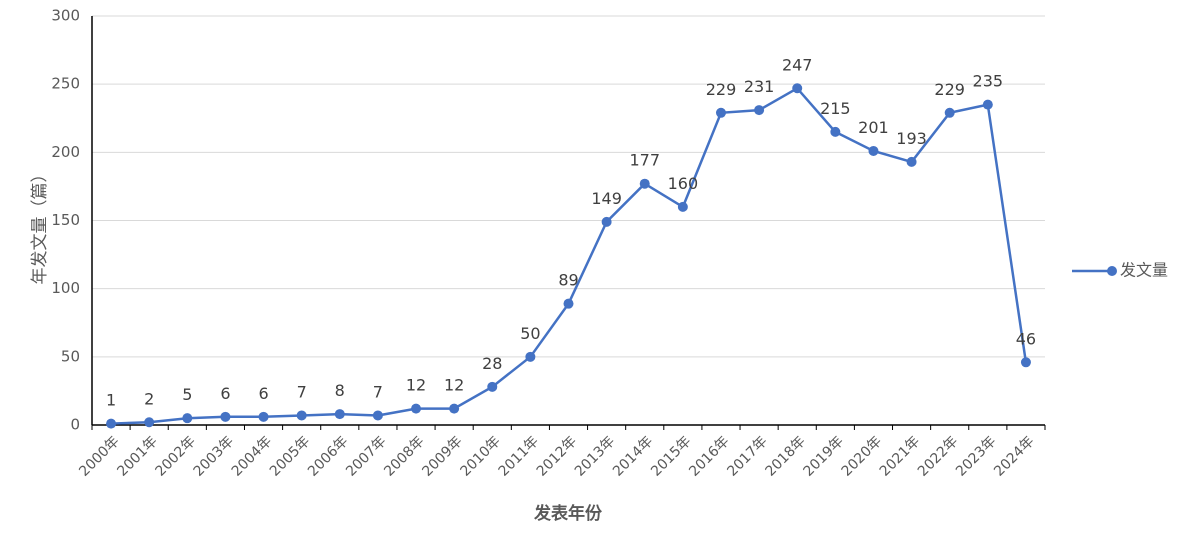 Image resolution: width=1183 pixels, height=535 pixels. I want to click on y-tick-label: 200, so click(65, 152).